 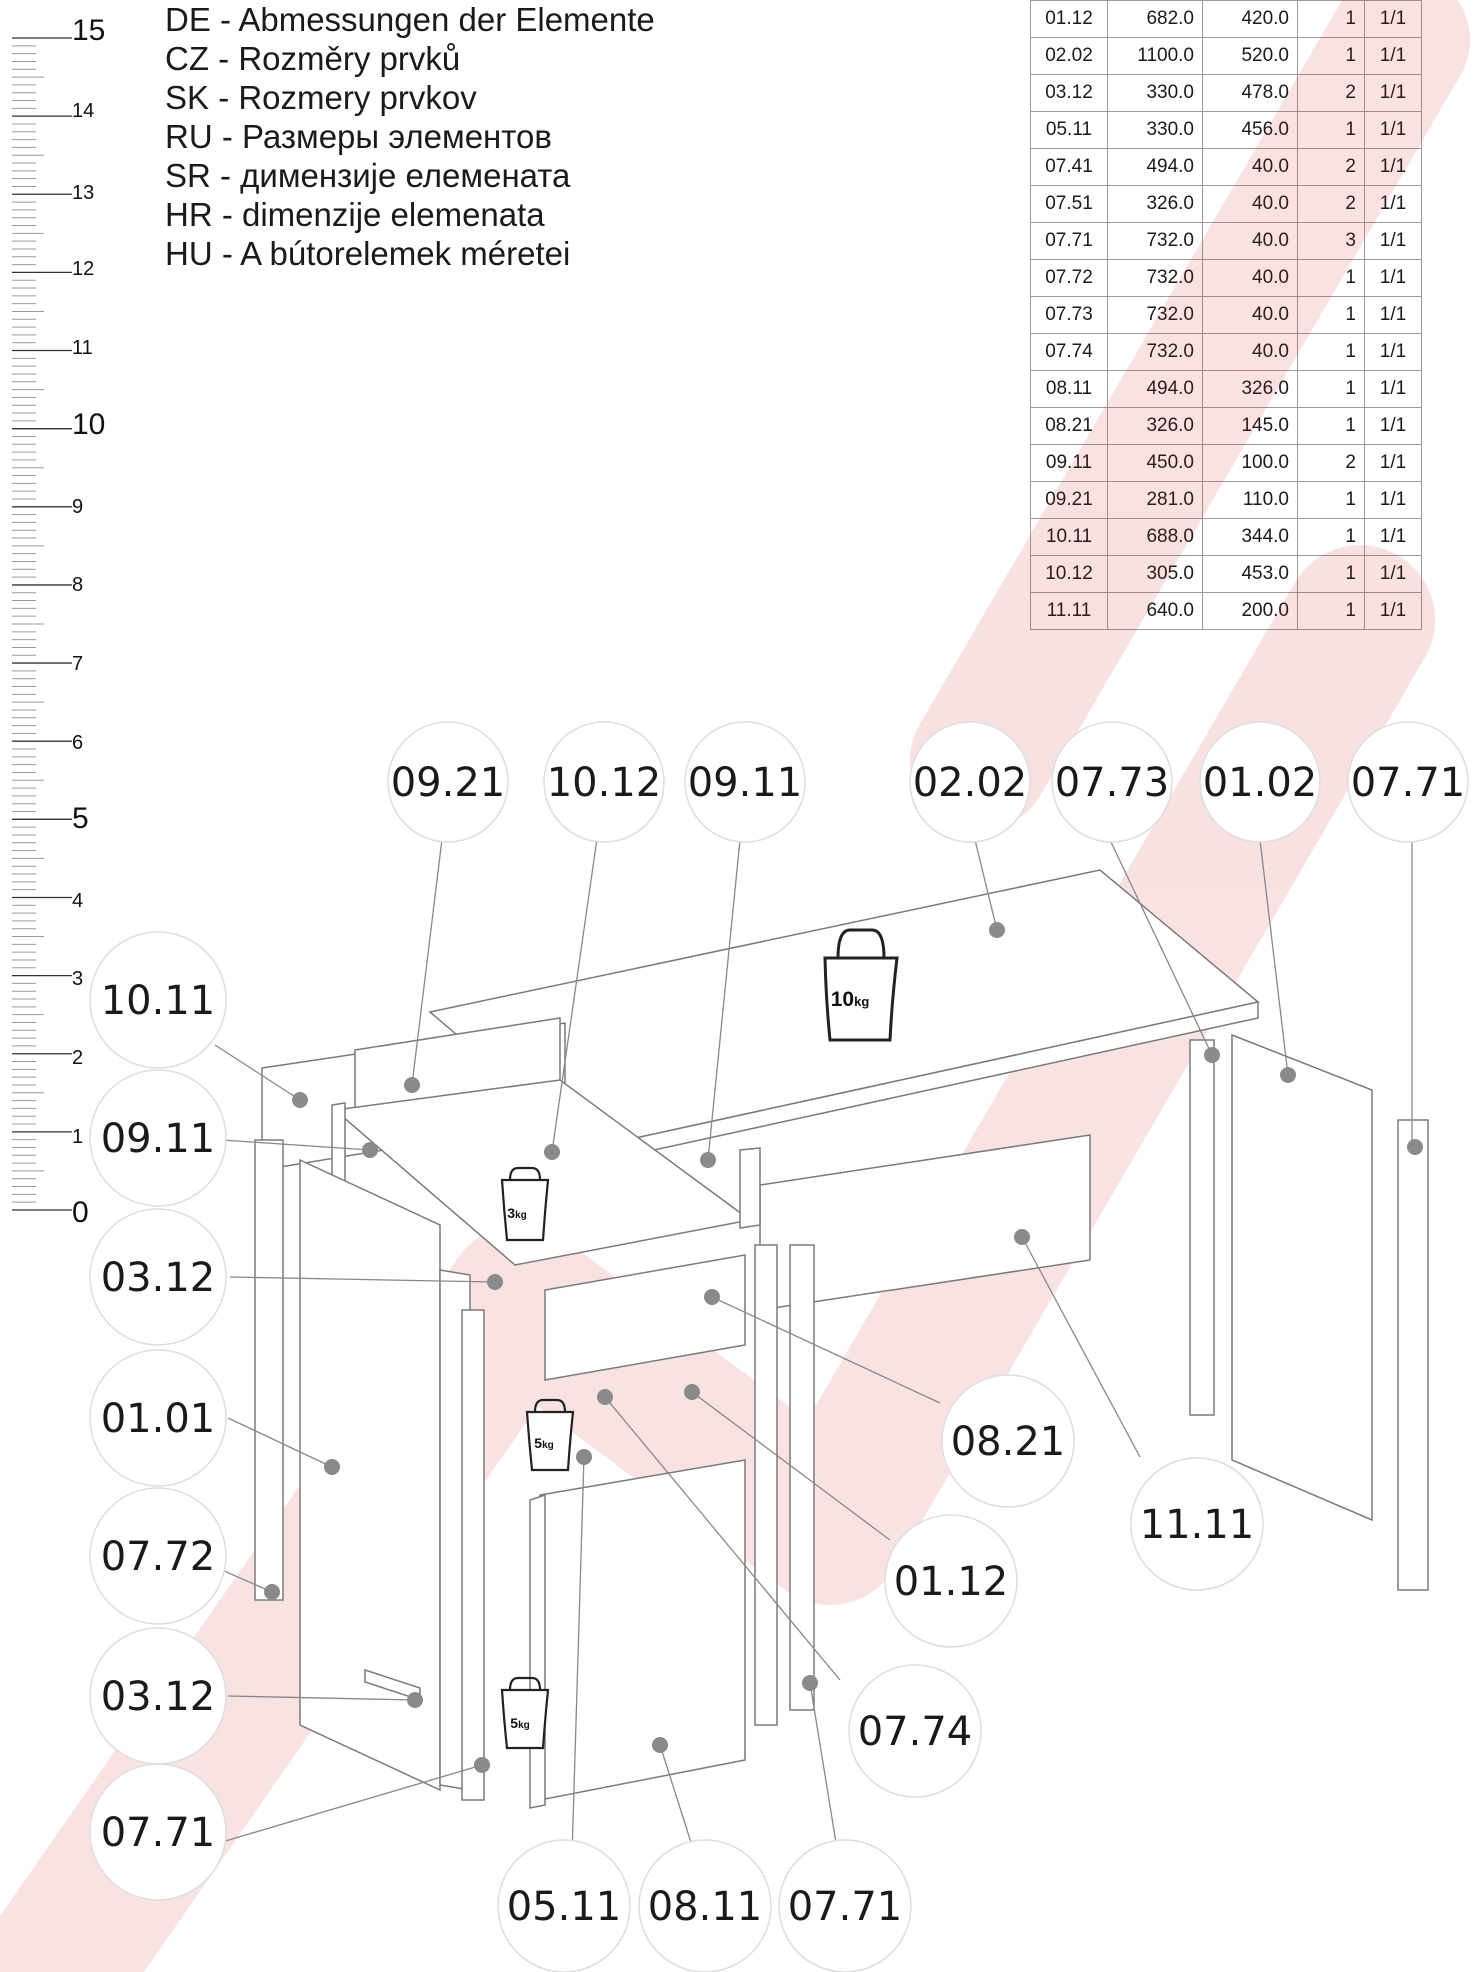 What do you see at coordinates (1250, 19) in the screenshot?
I see `table-cell: 420.0` at bounding box center [1250, 19].